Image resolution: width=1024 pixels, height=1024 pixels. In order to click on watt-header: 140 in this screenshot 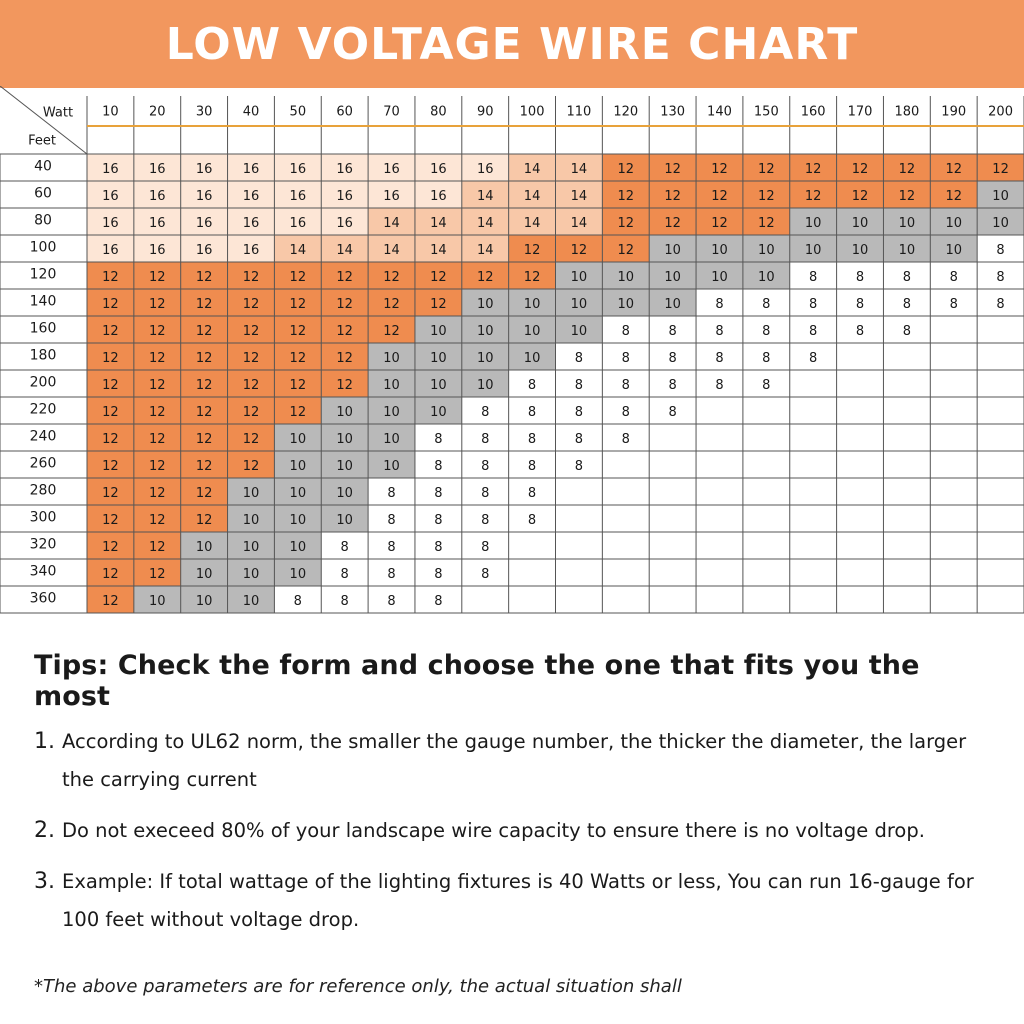, I will do `click(719, 112)`.